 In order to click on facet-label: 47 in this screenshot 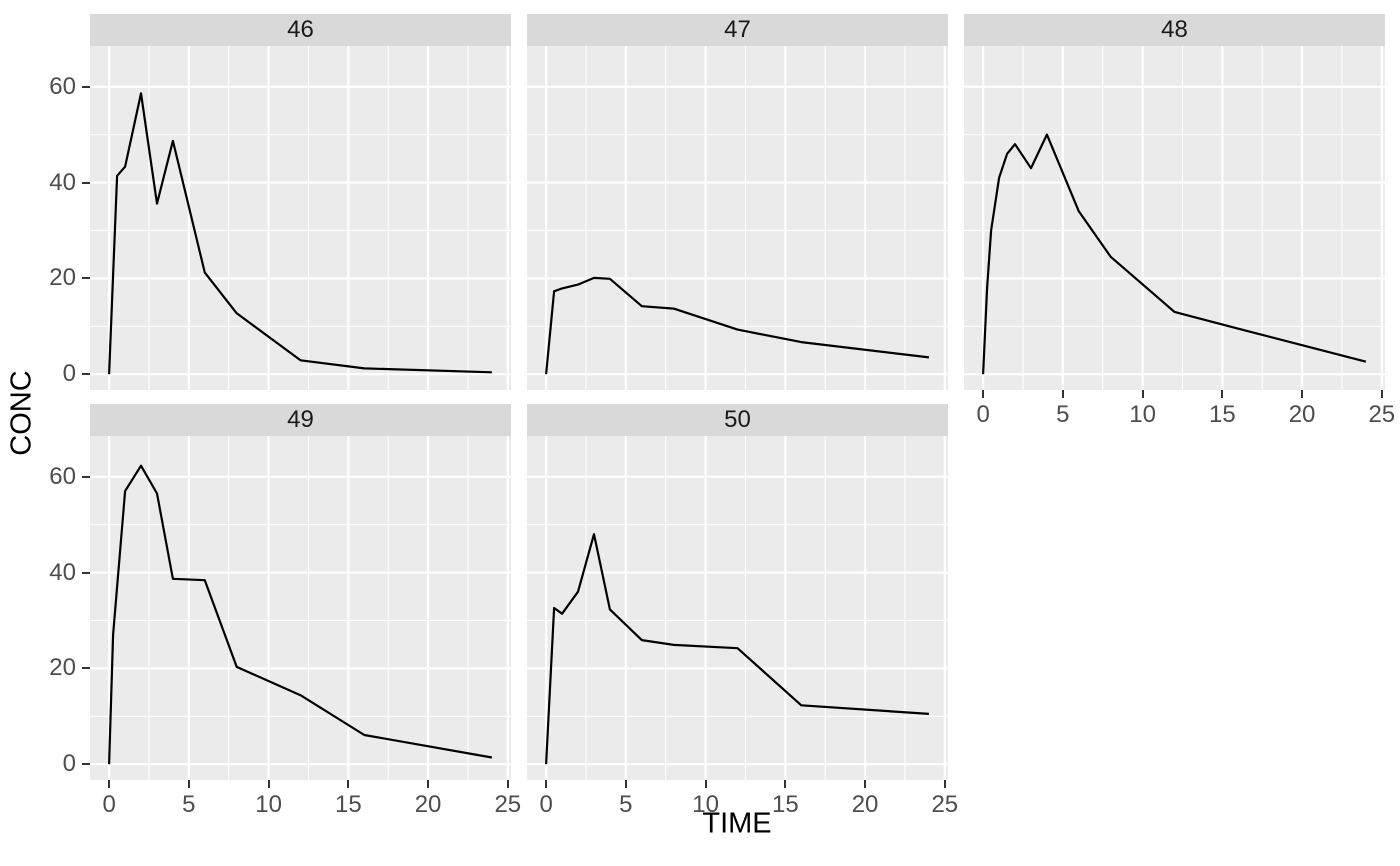, I will do `click(737, 29)`.